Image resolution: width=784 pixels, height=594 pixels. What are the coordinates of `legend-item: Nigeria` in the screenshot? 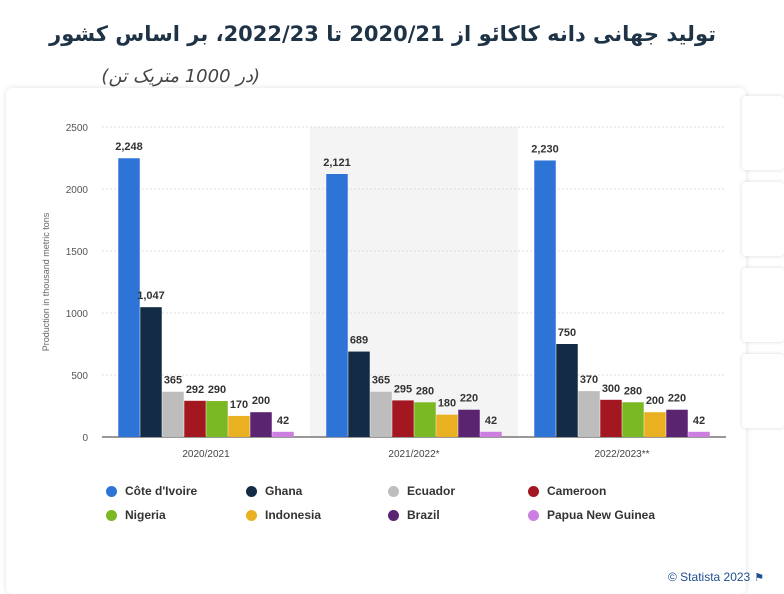 It's located at (136, 515).